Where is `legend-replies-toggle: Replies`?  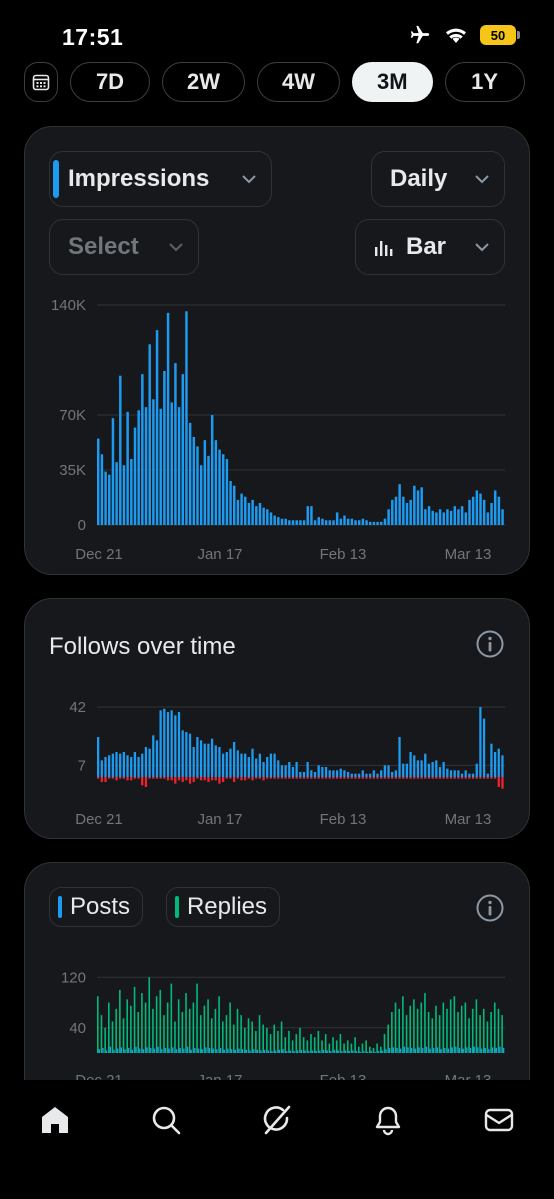
legend-replies-toggle: Replies is located at coordinates (223, 907).